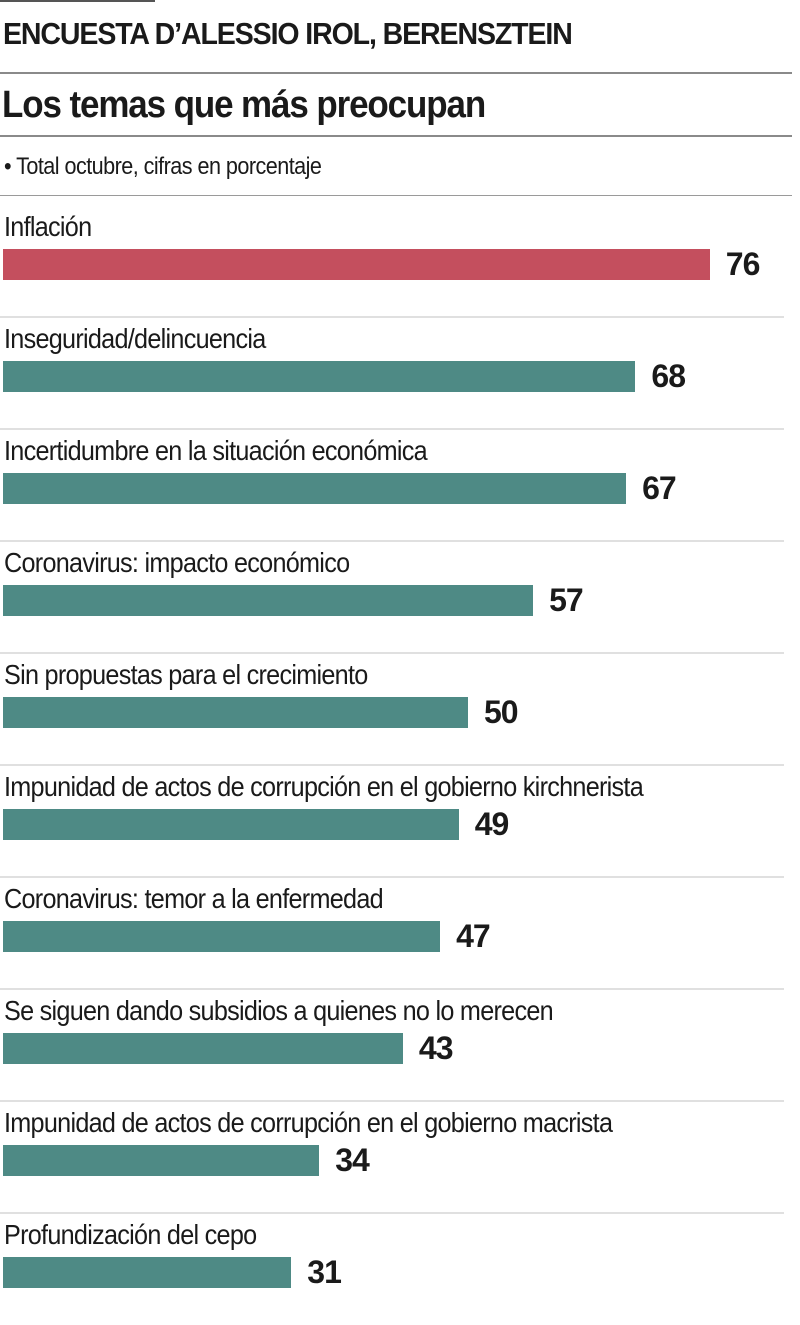  I want to click on bar-value-label: 49, so click(492, 824).